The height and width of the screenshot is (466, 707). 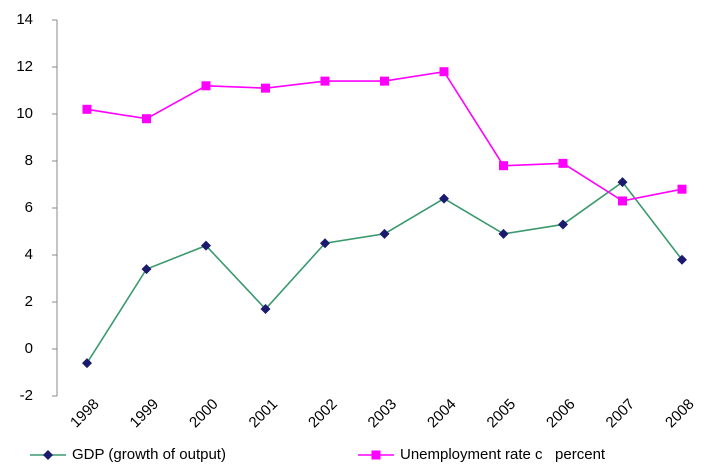 I want to click on x-tick-label: 2000, so click(x=204, y=414).